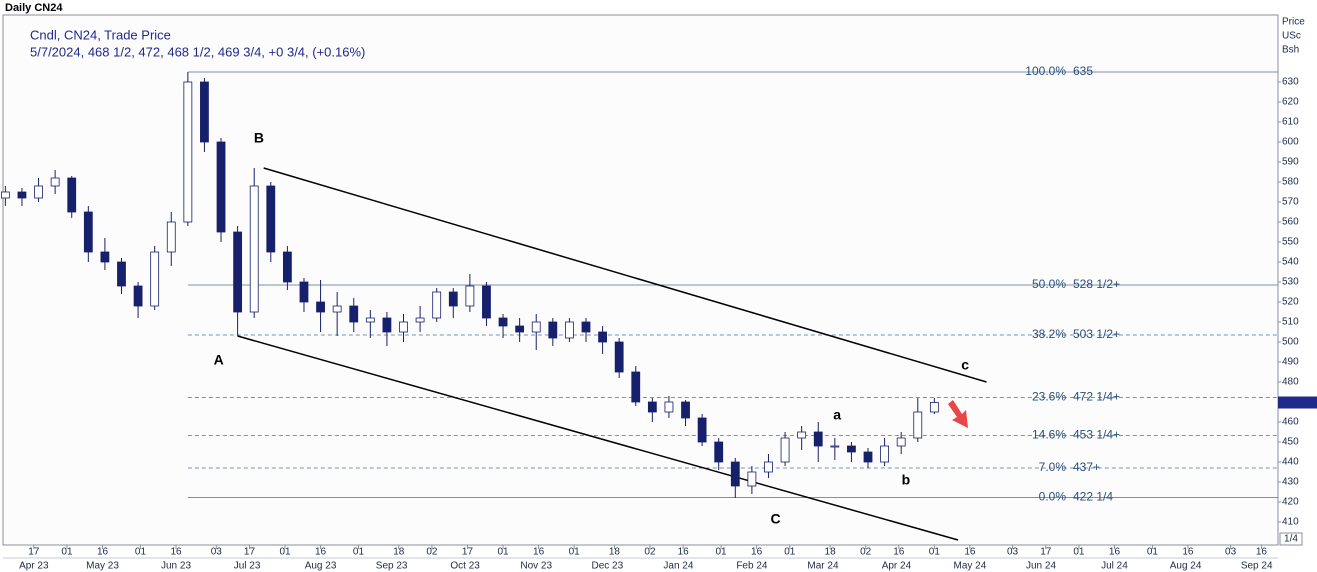 Image resolution: width=1317 pixels, height=572 pixels. What do you see at coordinates (1049, 435) in the screenshot?
I see `fib-pct: 14.6%` at bounding box center [1049, 435].